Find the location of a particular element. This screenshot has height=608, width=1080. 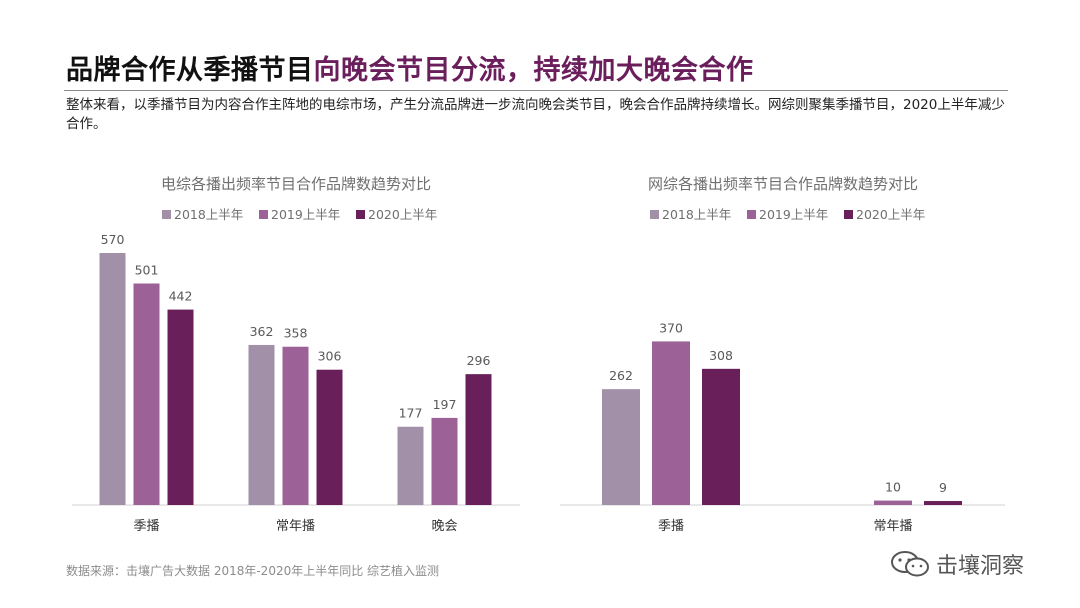

watermark: 击壤洞察 is located at coordinates (957, 564).